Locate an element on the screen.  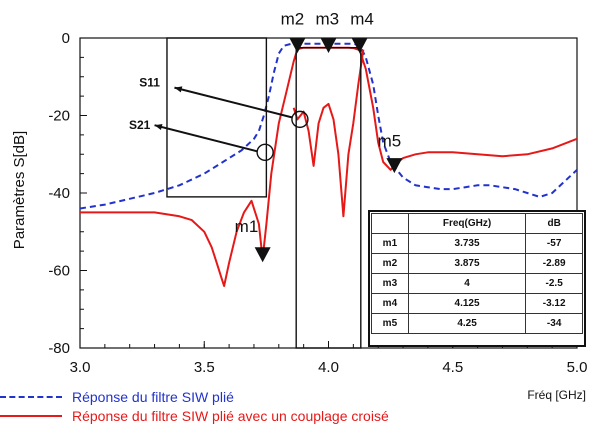
marker-m5-label: m5 is located at coordinates (390, 141).